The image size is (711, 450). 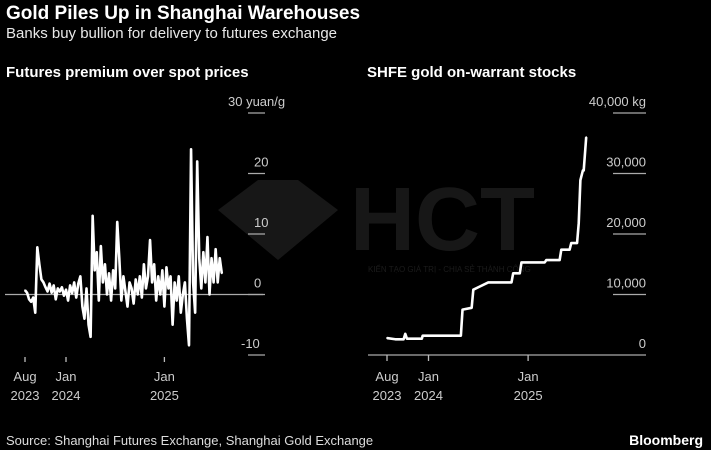 I want to click on right-chart-title: SHFE gold on-warrant stocks, so click(x=472, y=72).